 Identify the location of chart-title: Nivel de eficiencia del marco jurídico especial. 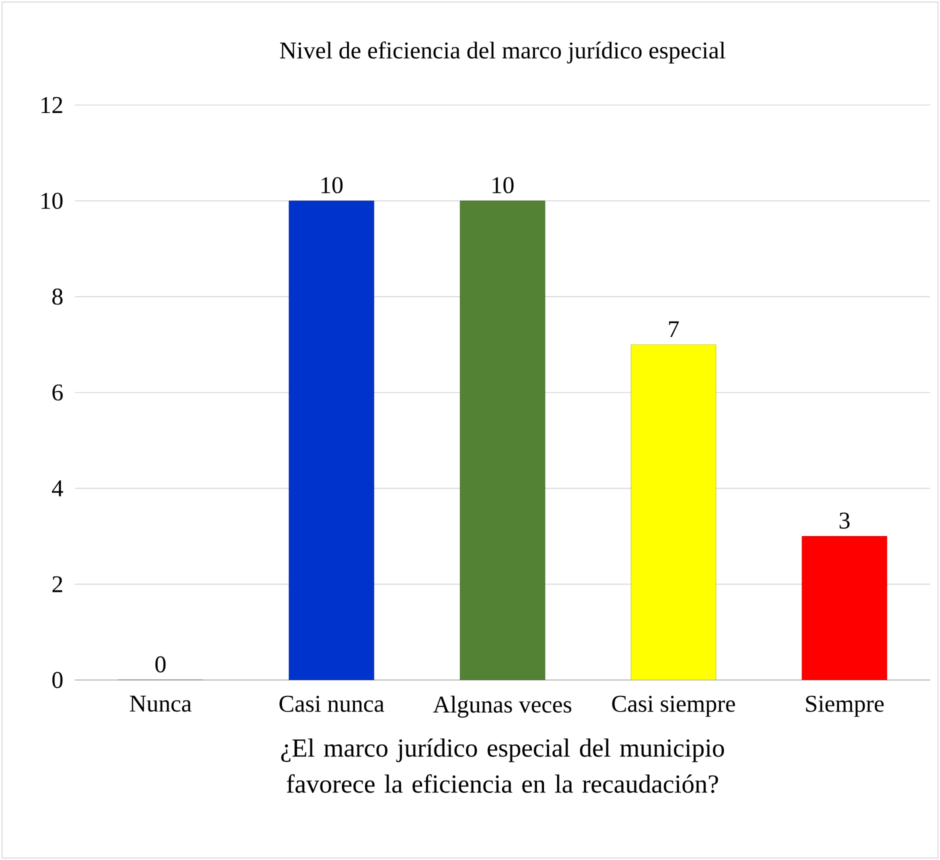
(503, 52).